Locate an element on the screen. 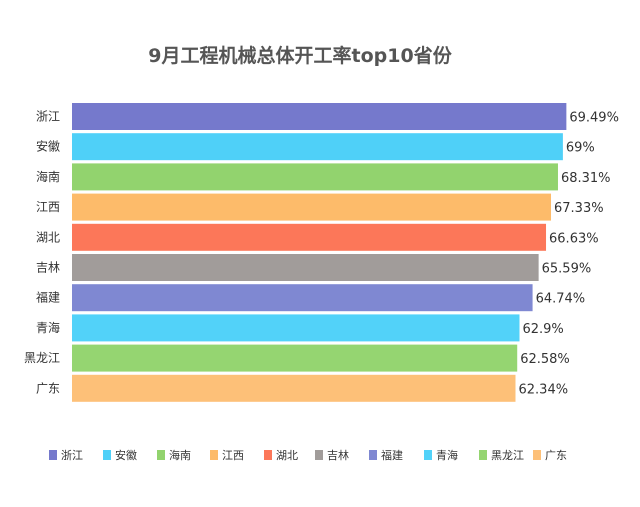  data-label: 67.33% is located at coordinates (579, 208).